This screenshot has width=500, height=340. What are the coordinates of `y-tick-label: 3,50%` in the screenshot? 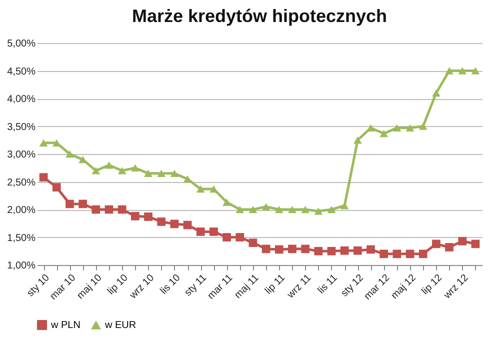 It's located at (21, 127).